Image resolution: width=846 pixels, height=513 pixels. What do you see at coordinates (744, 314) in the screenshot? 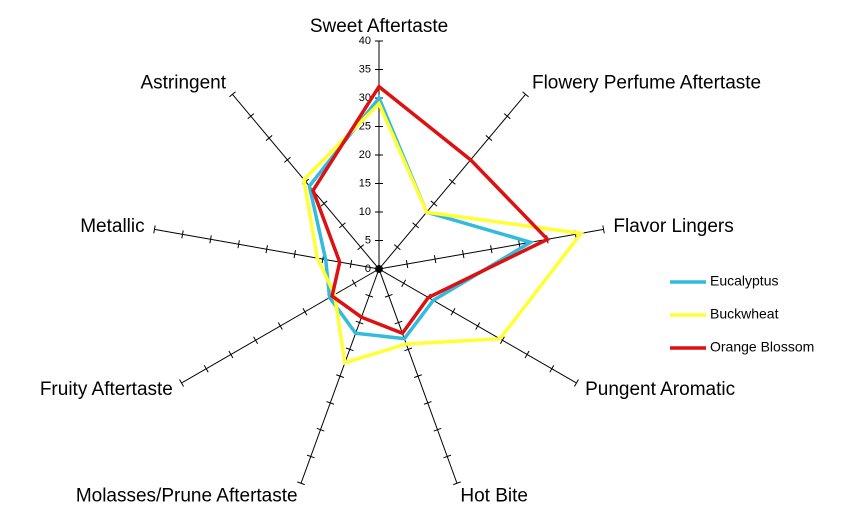
I see `legend-label: Buckwheat` at bounding box center [744, 314].